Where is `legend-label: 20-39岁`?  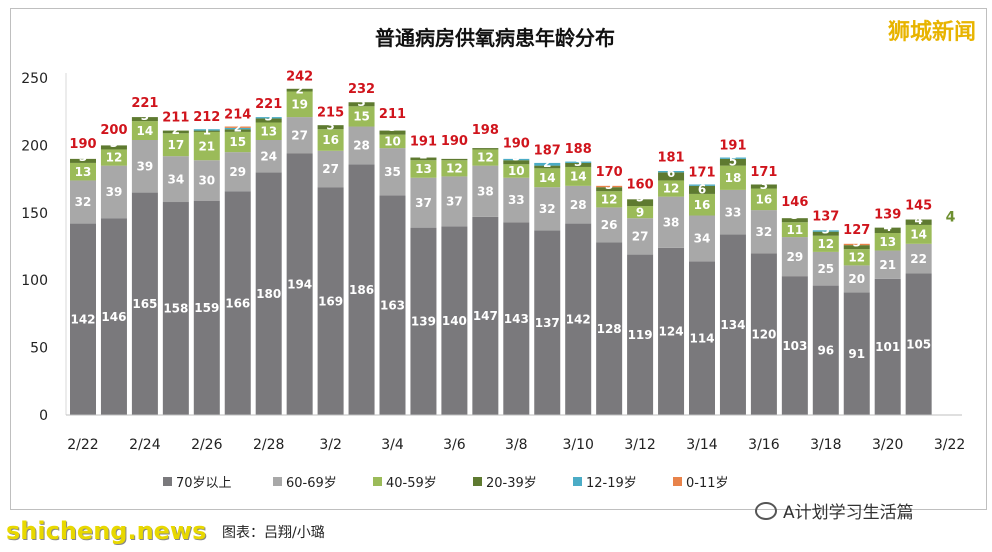 legend-label: 20-39岁 is located at coordinates (511, 483).